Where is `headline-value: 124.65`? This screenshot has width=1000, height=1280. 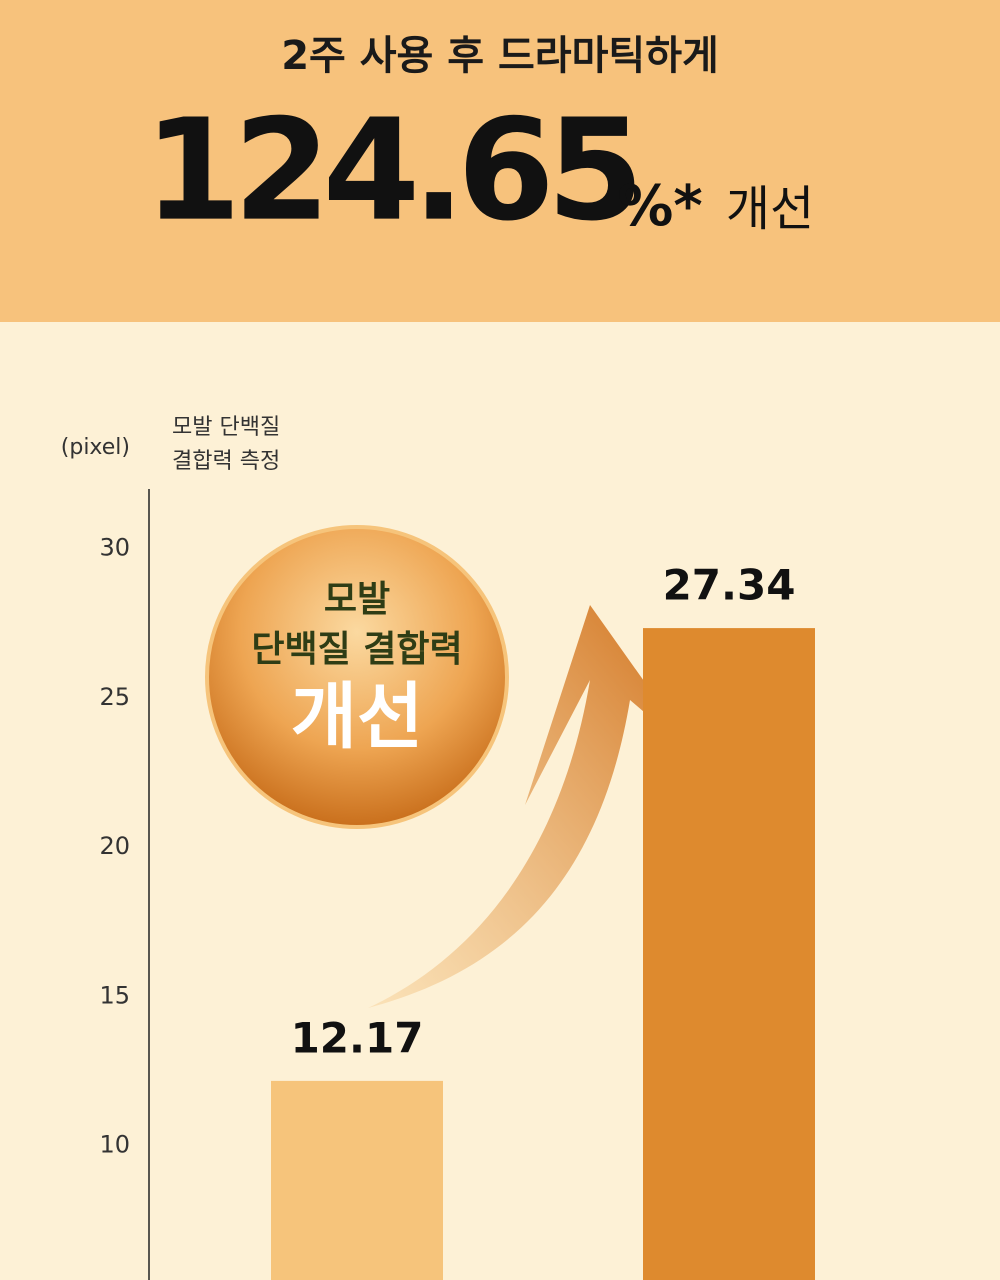 headline-value: 124.65 is located at coordinates (390, 171).